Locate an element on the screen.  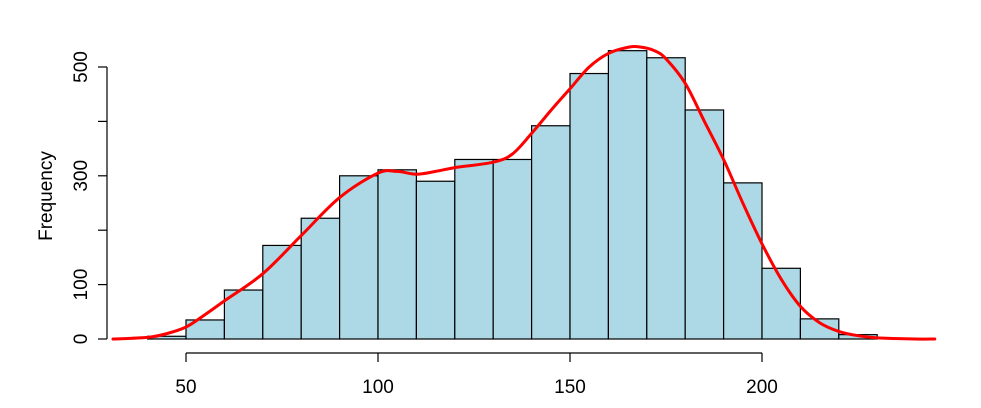
y-tick-label: 500 is located at coordinates (81, 67).